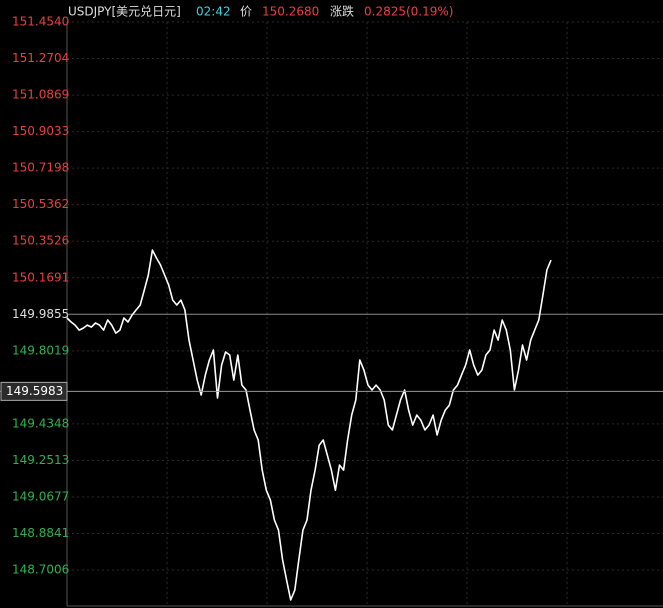 This screenshot has width=663, height=608. I want to click on y-tick-label: 149.9855, so click(40, 314).